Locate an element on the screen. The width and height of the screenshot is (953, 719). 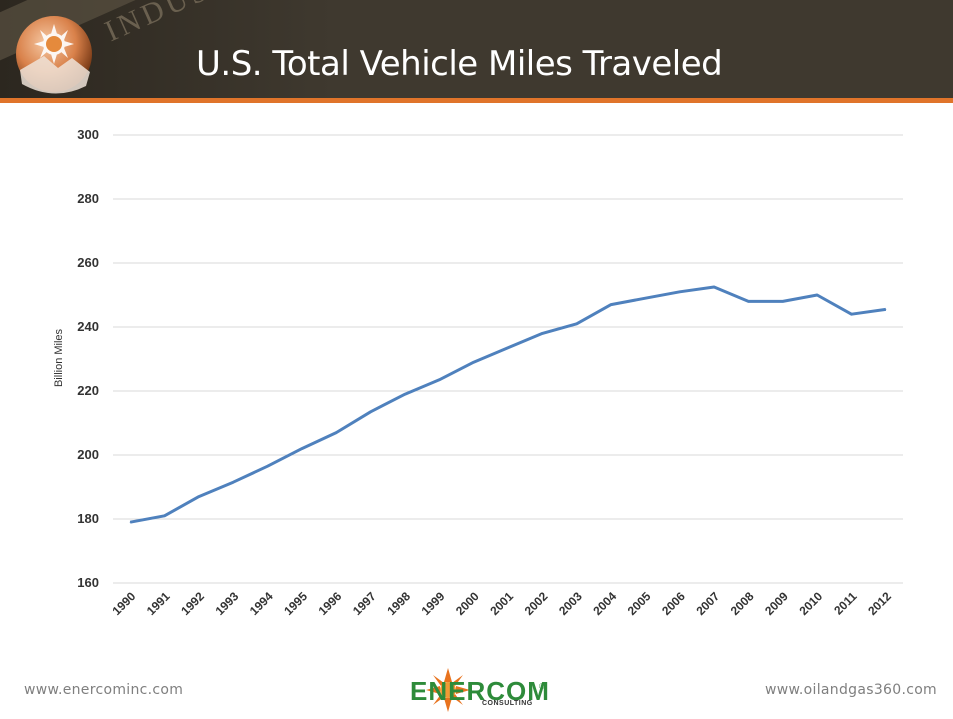
x-tick-label: 2006 is located at coordinates (673, 603).